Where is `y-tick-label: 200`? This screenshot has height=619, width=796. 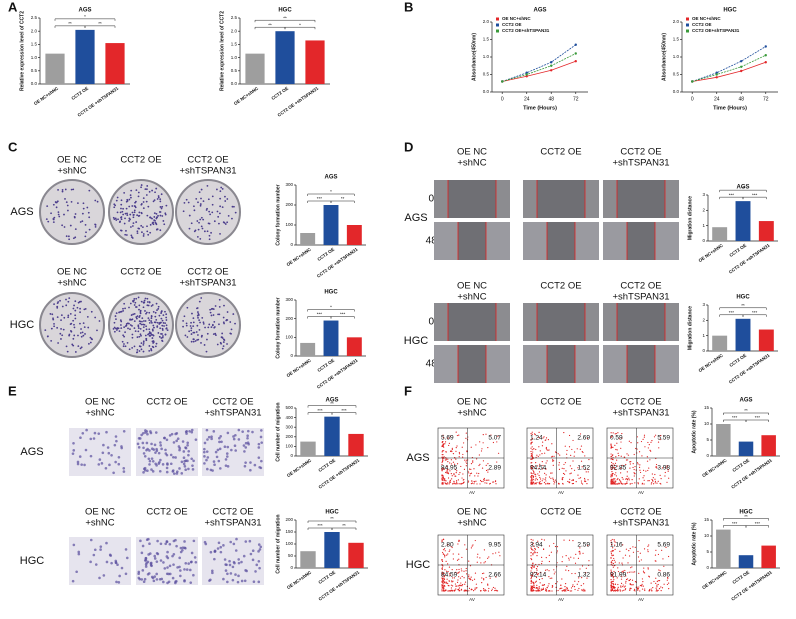
y-tick-label: 200 is located at coordinates (289, 436).